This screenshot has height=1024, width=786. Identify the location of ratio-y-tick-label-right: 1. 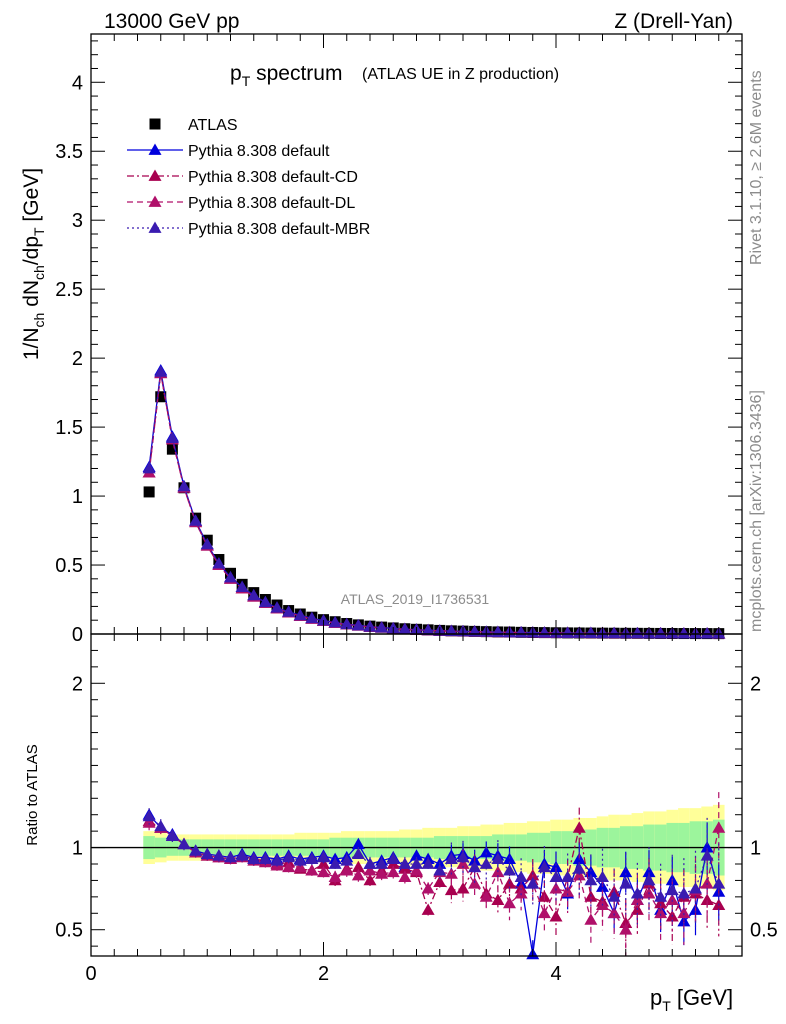
(755, 849).